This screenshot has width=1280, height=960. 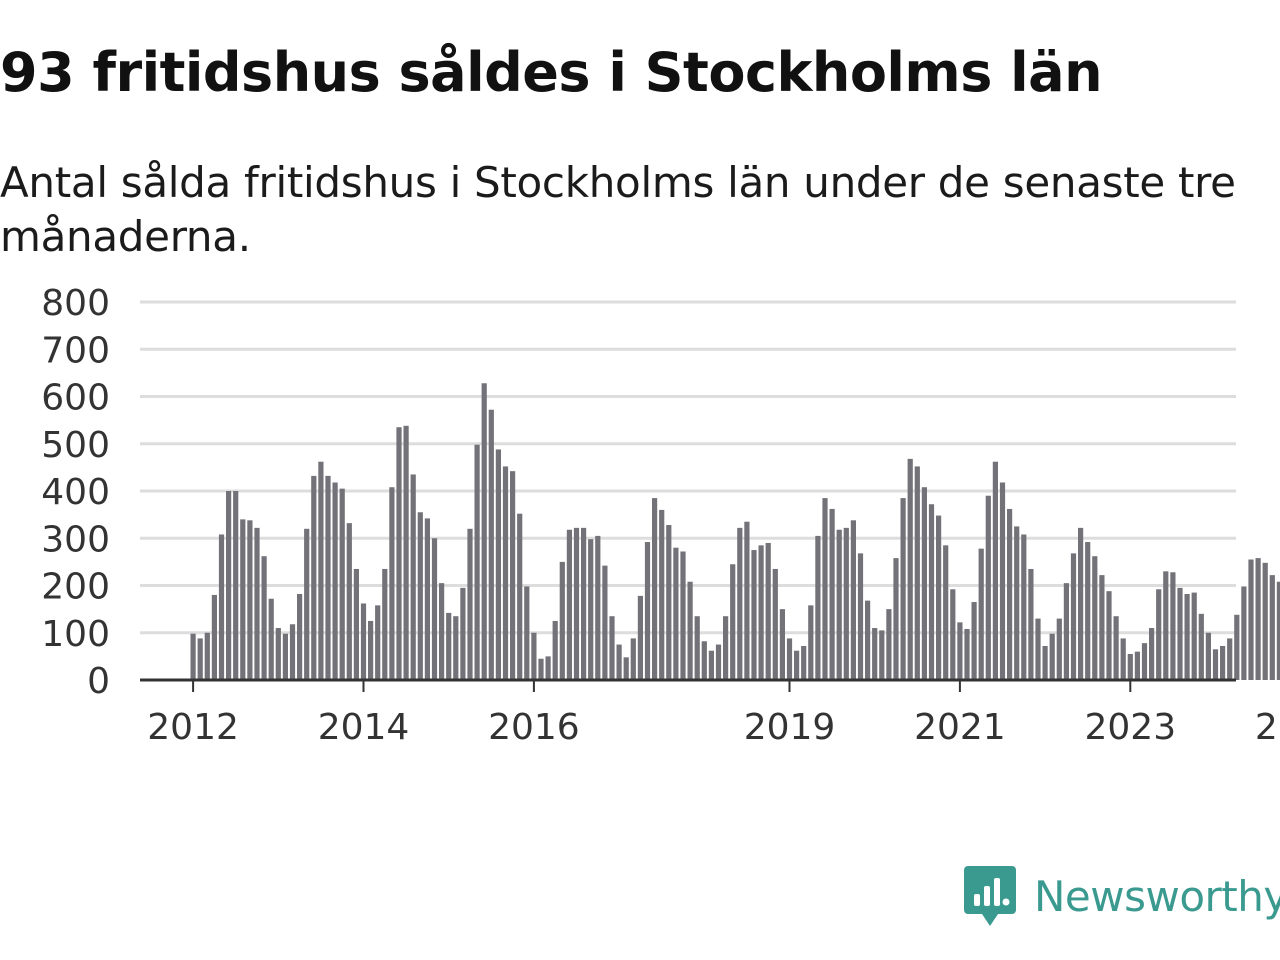 What do you see at coordinates (75, 445) in the screenshot?
I see `y-tick-label: 500` at bounding box center [75, 445].